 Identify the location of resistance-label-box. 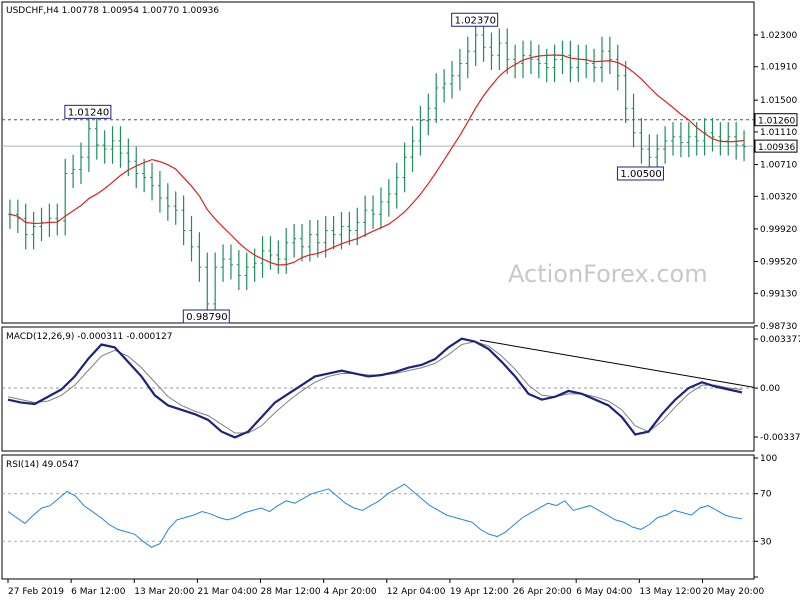
(776, 120).